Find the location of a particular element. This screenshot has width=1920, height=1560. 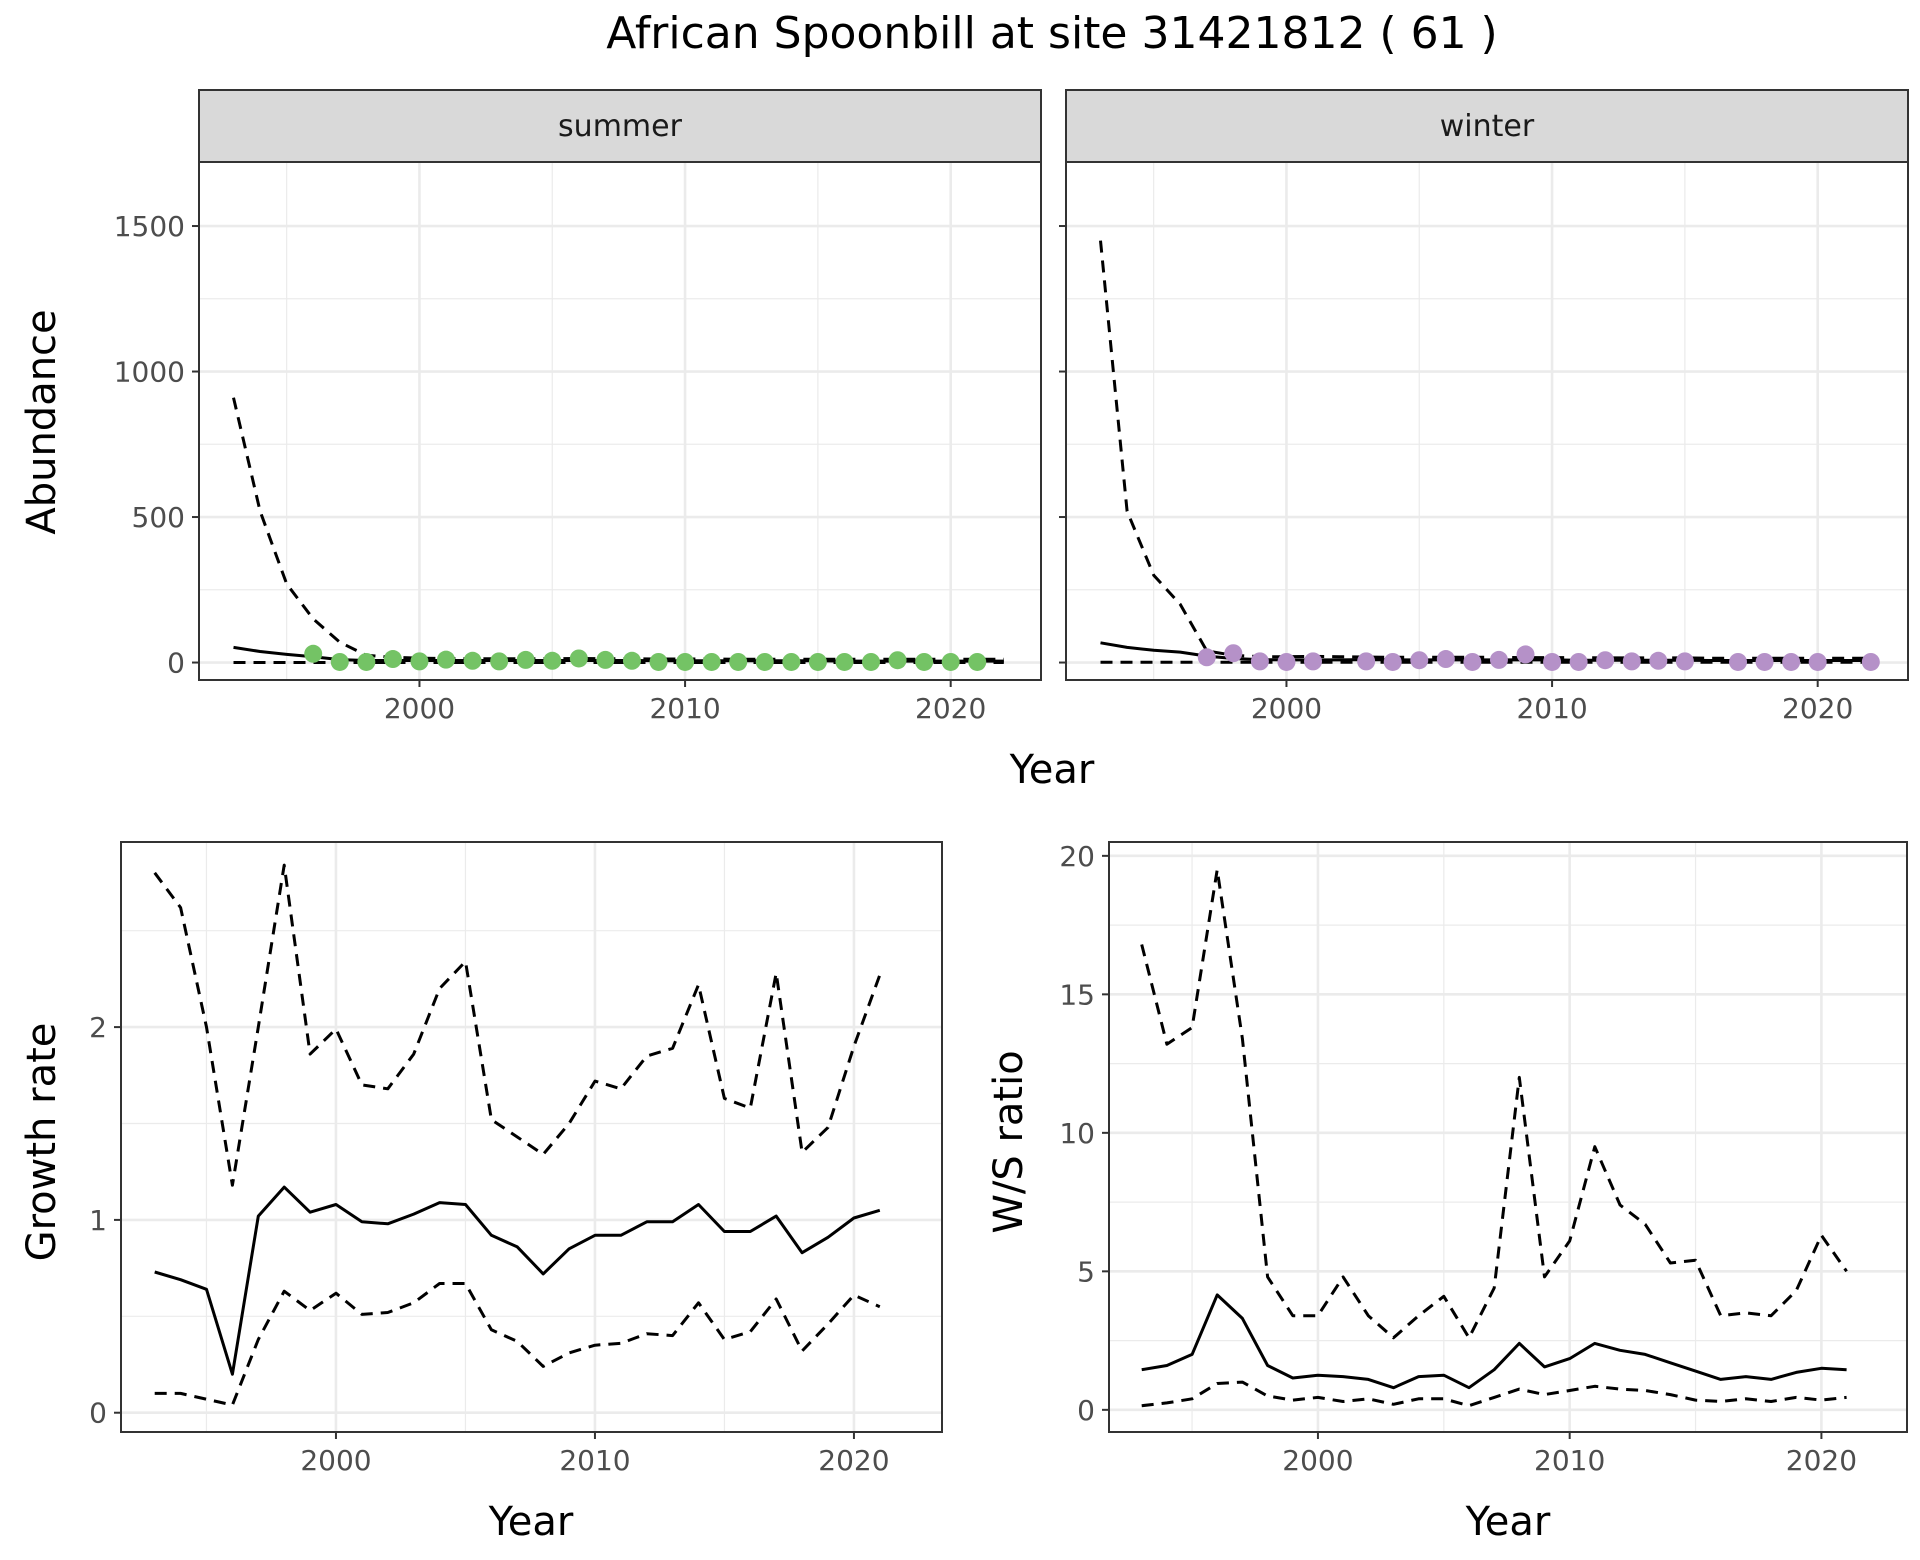

y-tick-label: 1 is located at coordinates (98, 1220).